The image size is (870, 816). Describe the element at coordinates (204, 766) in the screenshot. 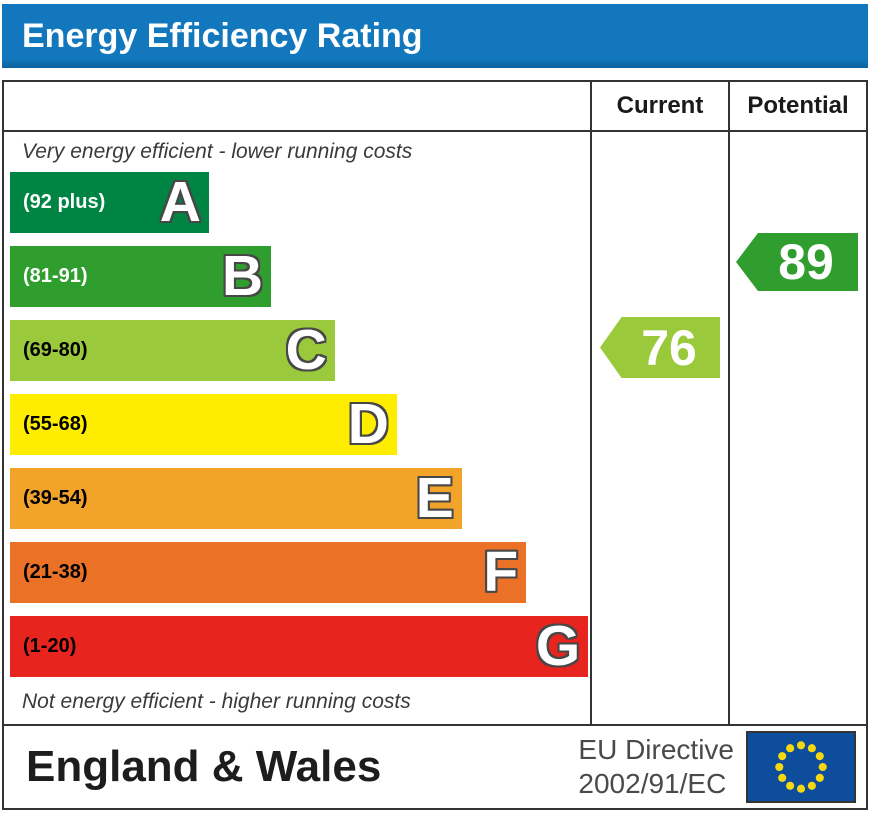

I see `region-label: England & Wales` at that location.